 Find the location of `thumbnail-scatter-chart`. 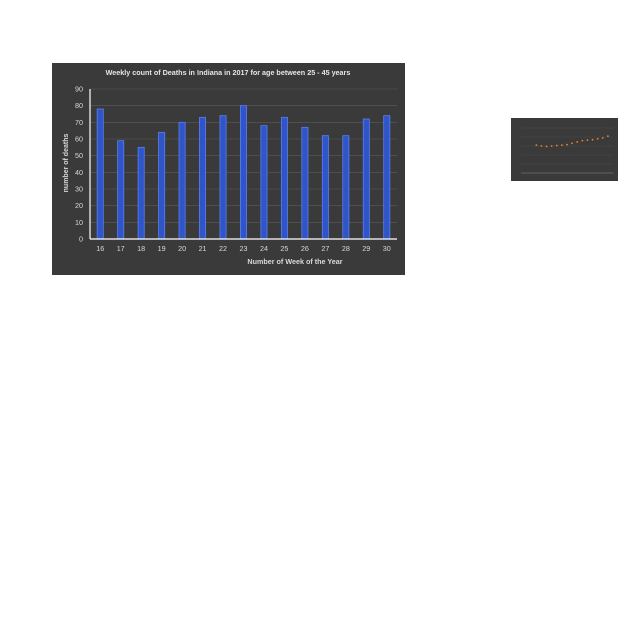

thumbnail-scatter-chart is located at coordinates (564, 149).